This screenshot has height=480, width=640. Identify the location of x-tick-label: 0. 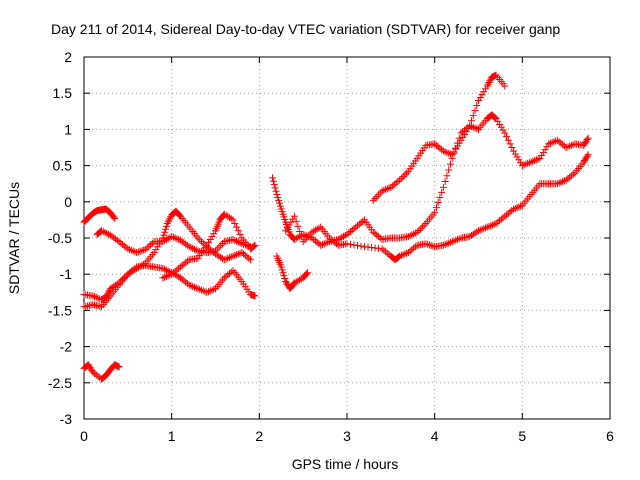
(84, 436).